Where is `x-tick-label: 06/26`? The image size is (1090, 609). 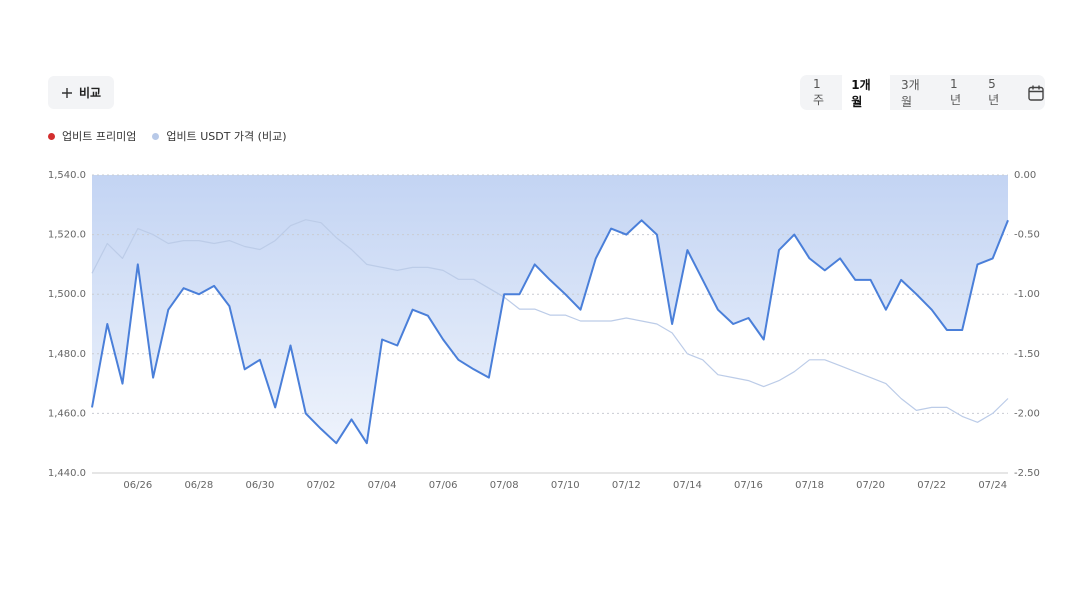 x-tick-label: 06/26 is located at coordinates (137, 485).